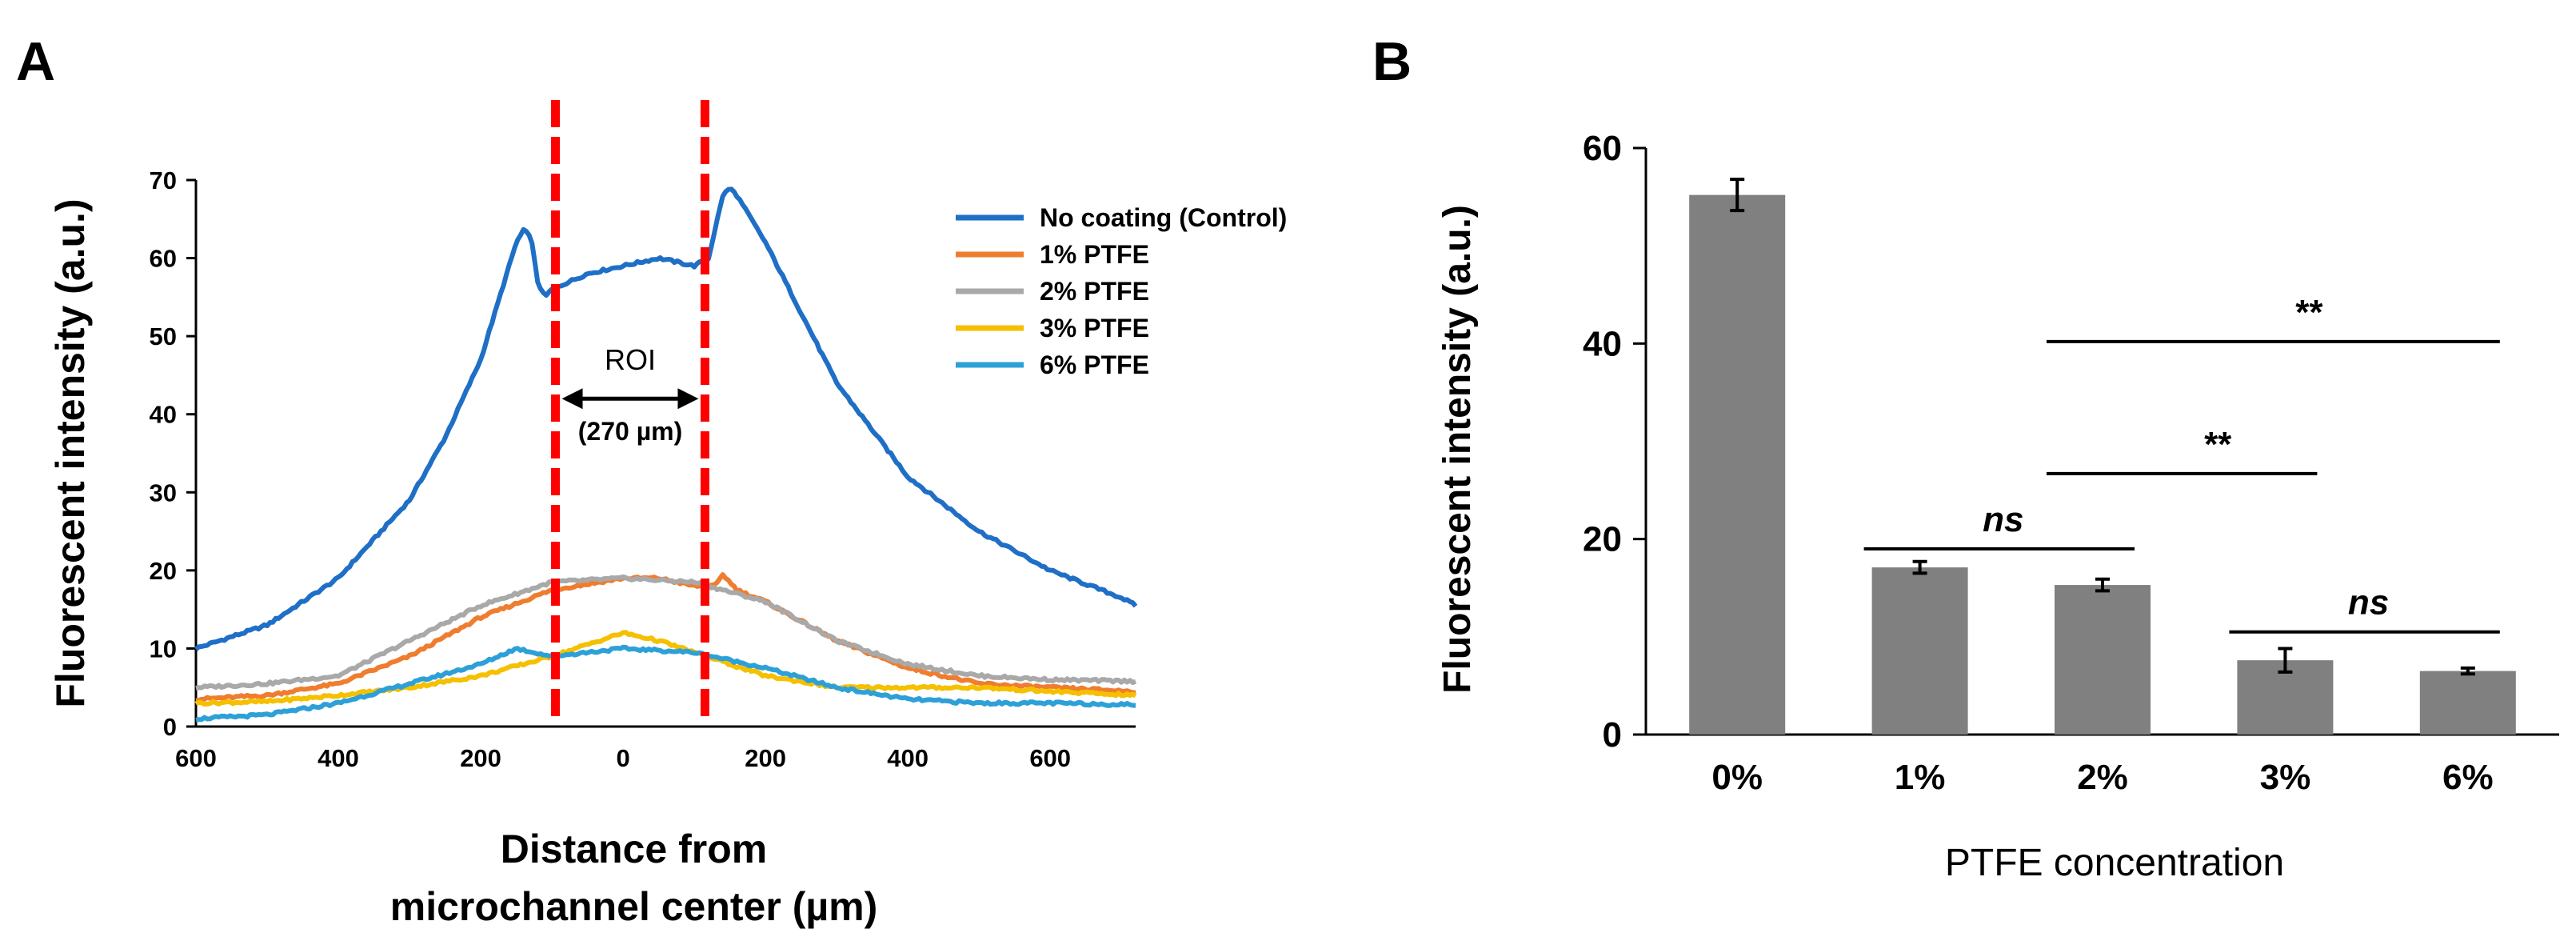 This screenshot has height=949, width=2576. I want to click on x-tick-label-b: 3%, so click(2286, 777).